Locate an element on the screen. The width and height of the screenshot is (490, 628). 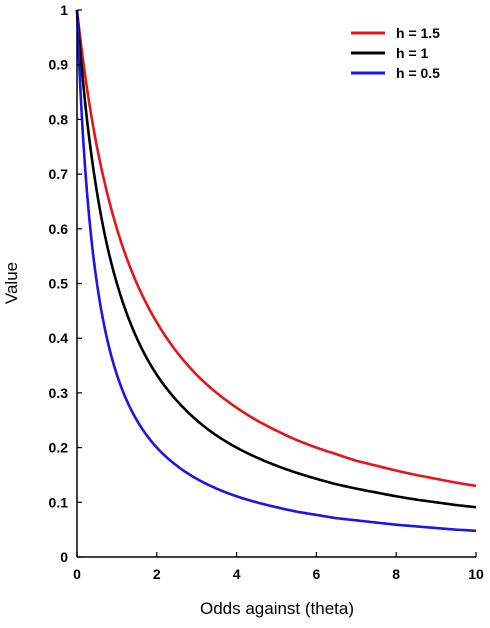
legend-label-2: h = 1 is located at coordinates (412, 53).